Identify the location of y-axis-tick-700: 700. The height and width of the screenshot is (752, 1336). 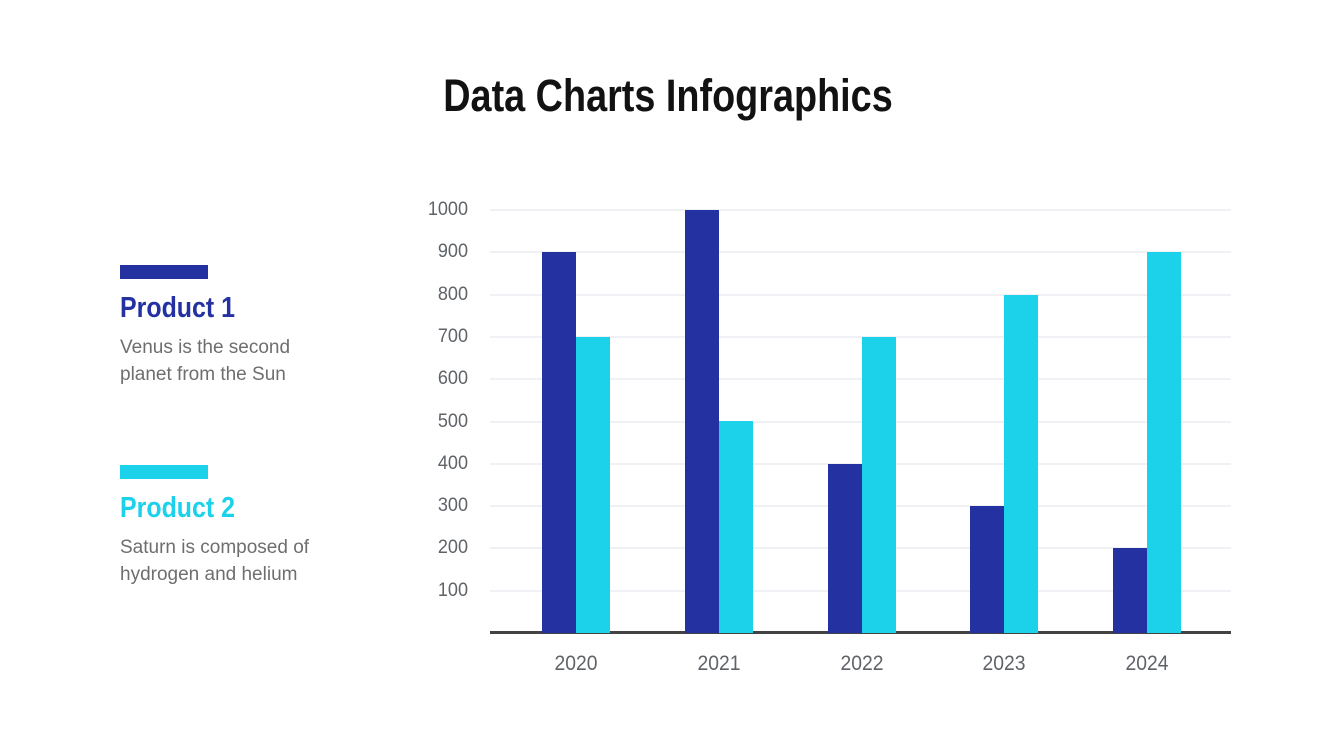
(452, 336).